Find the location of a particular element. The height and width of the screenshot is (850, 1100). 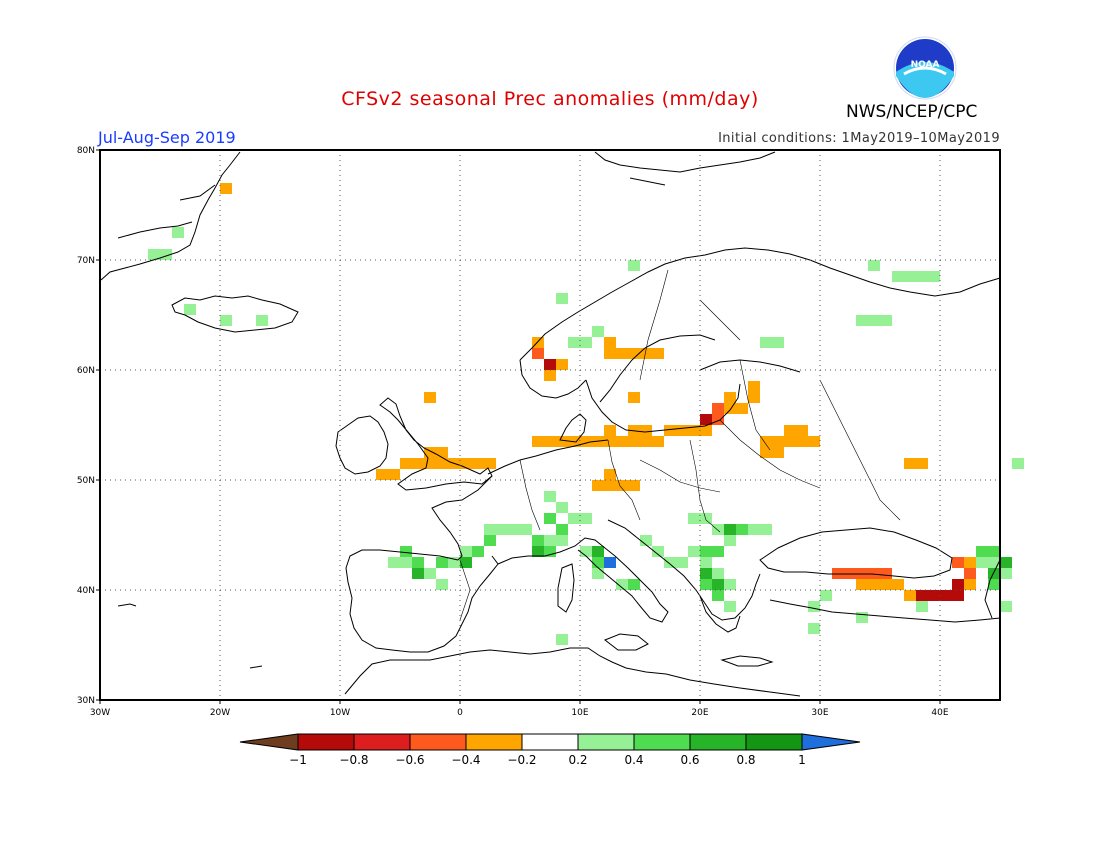

colorbar-label: −0.6 is located at coordinates (409, 760).